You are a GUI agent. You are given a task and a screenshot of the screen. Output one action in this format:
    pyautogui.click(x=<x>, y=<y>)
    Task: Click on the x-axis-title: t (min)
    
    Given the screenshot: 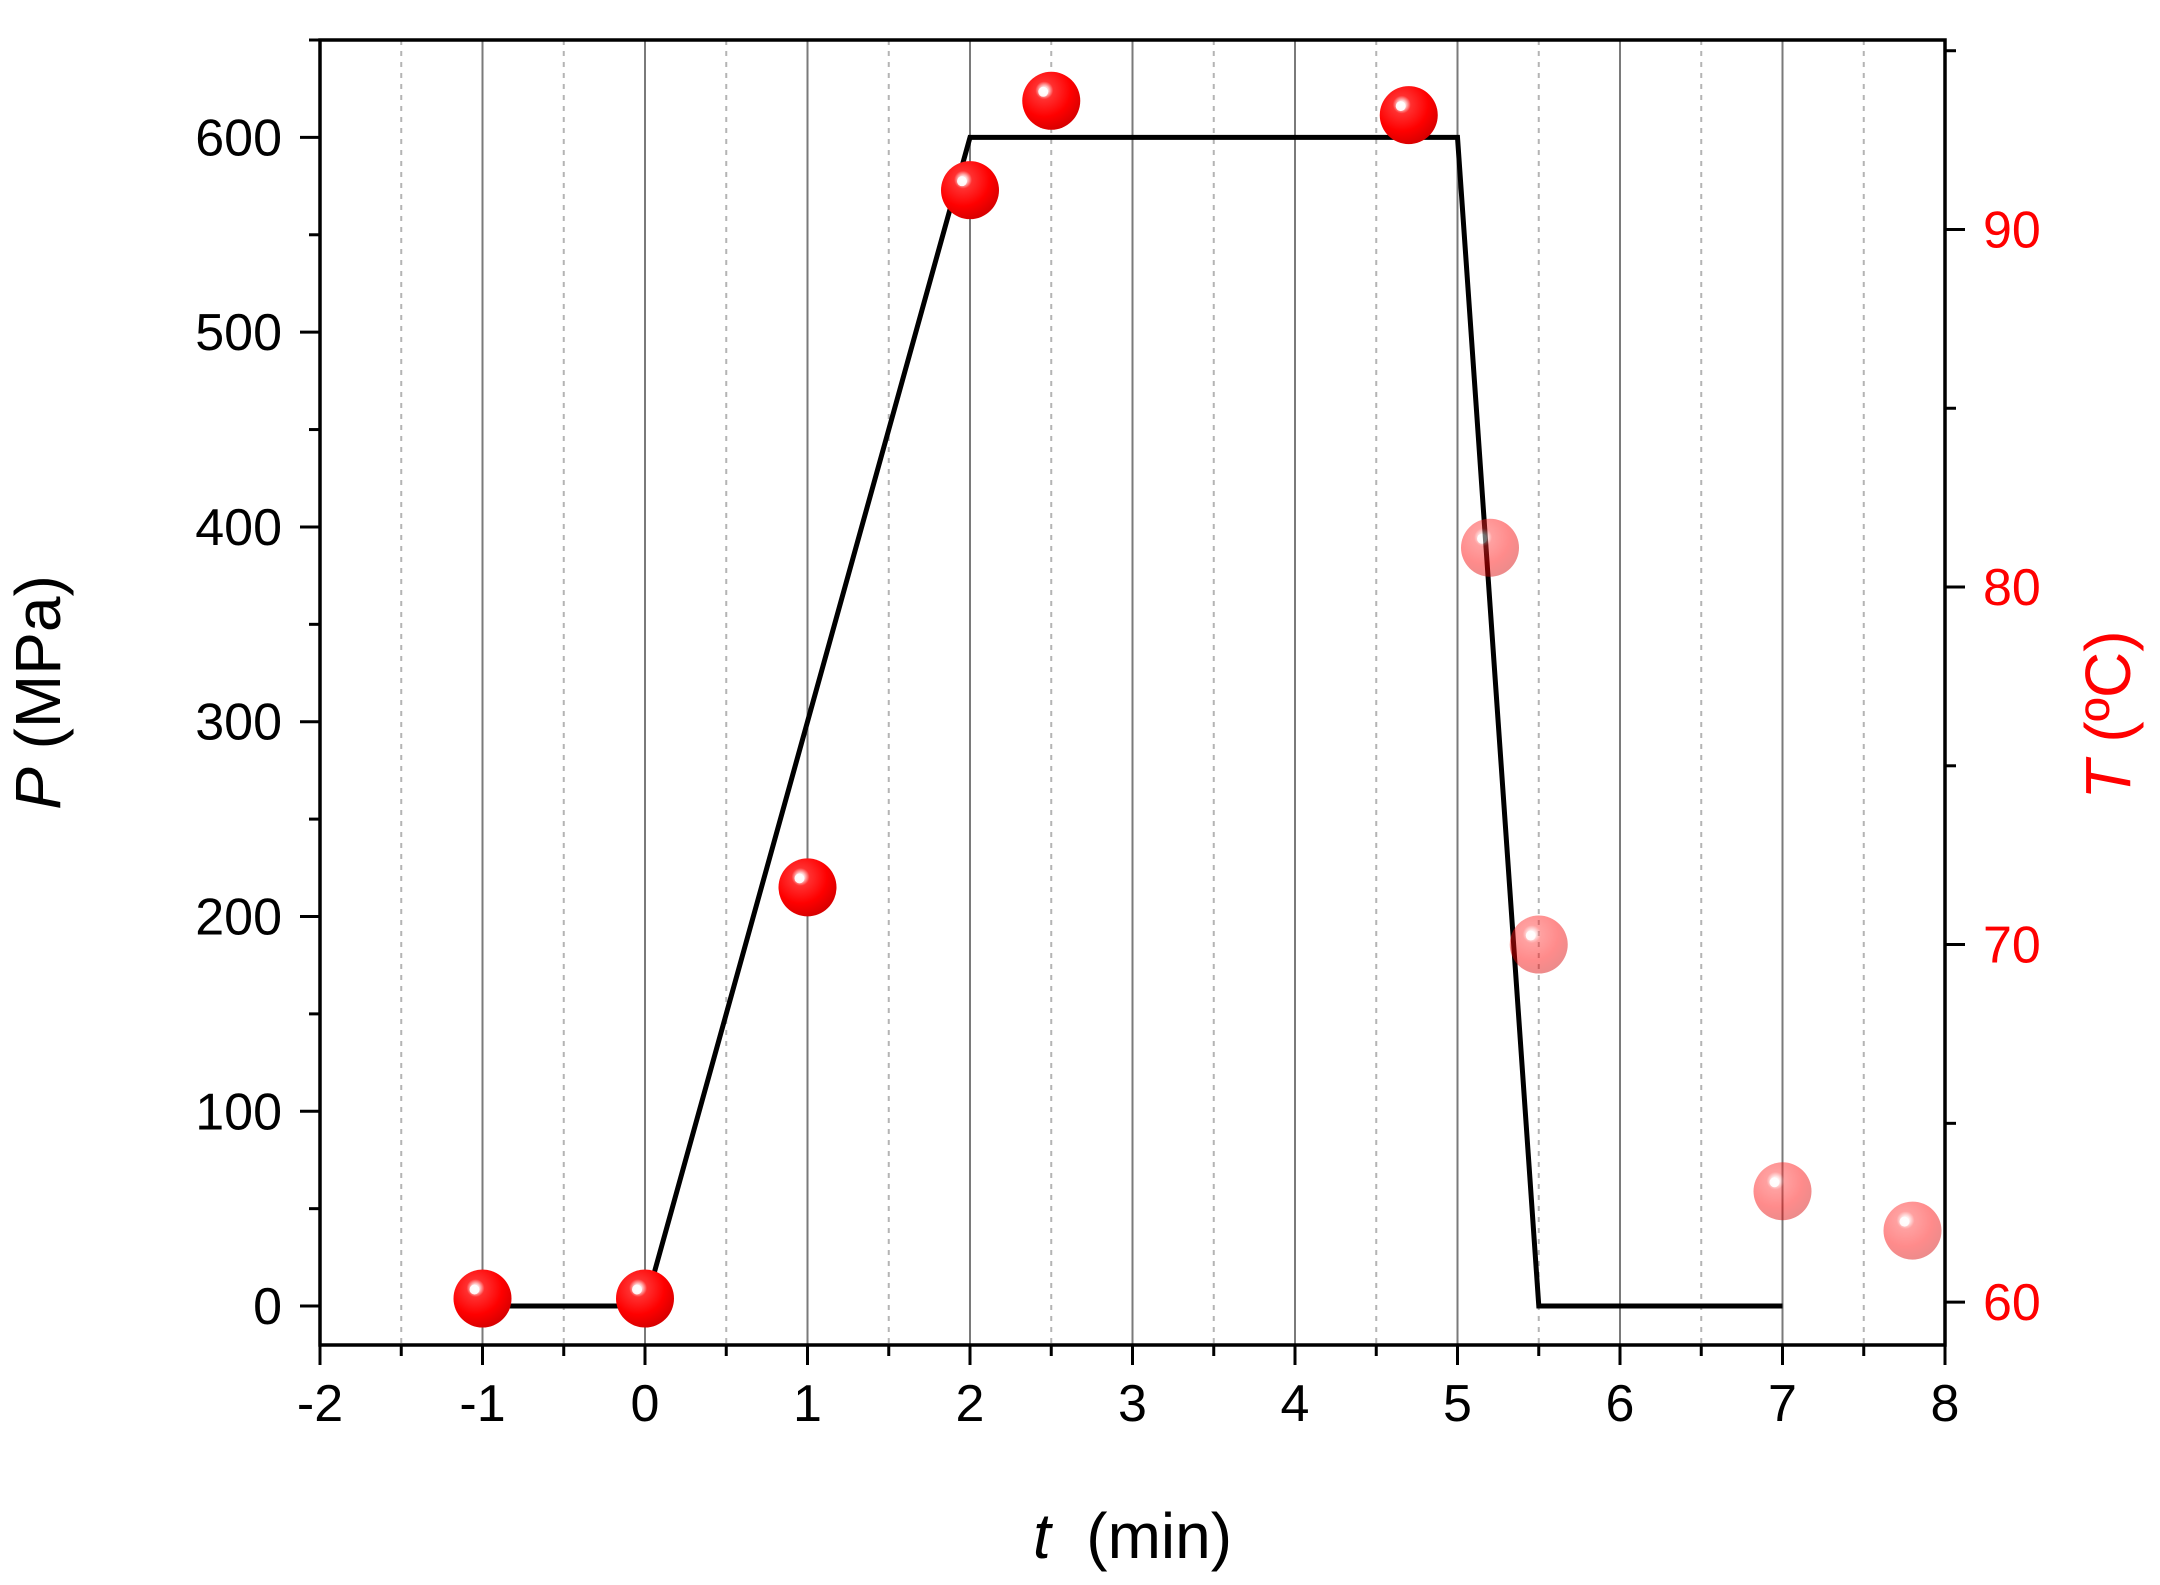 What is the action you would take?
    pyautogui.click(x=1132, y=1536)
    